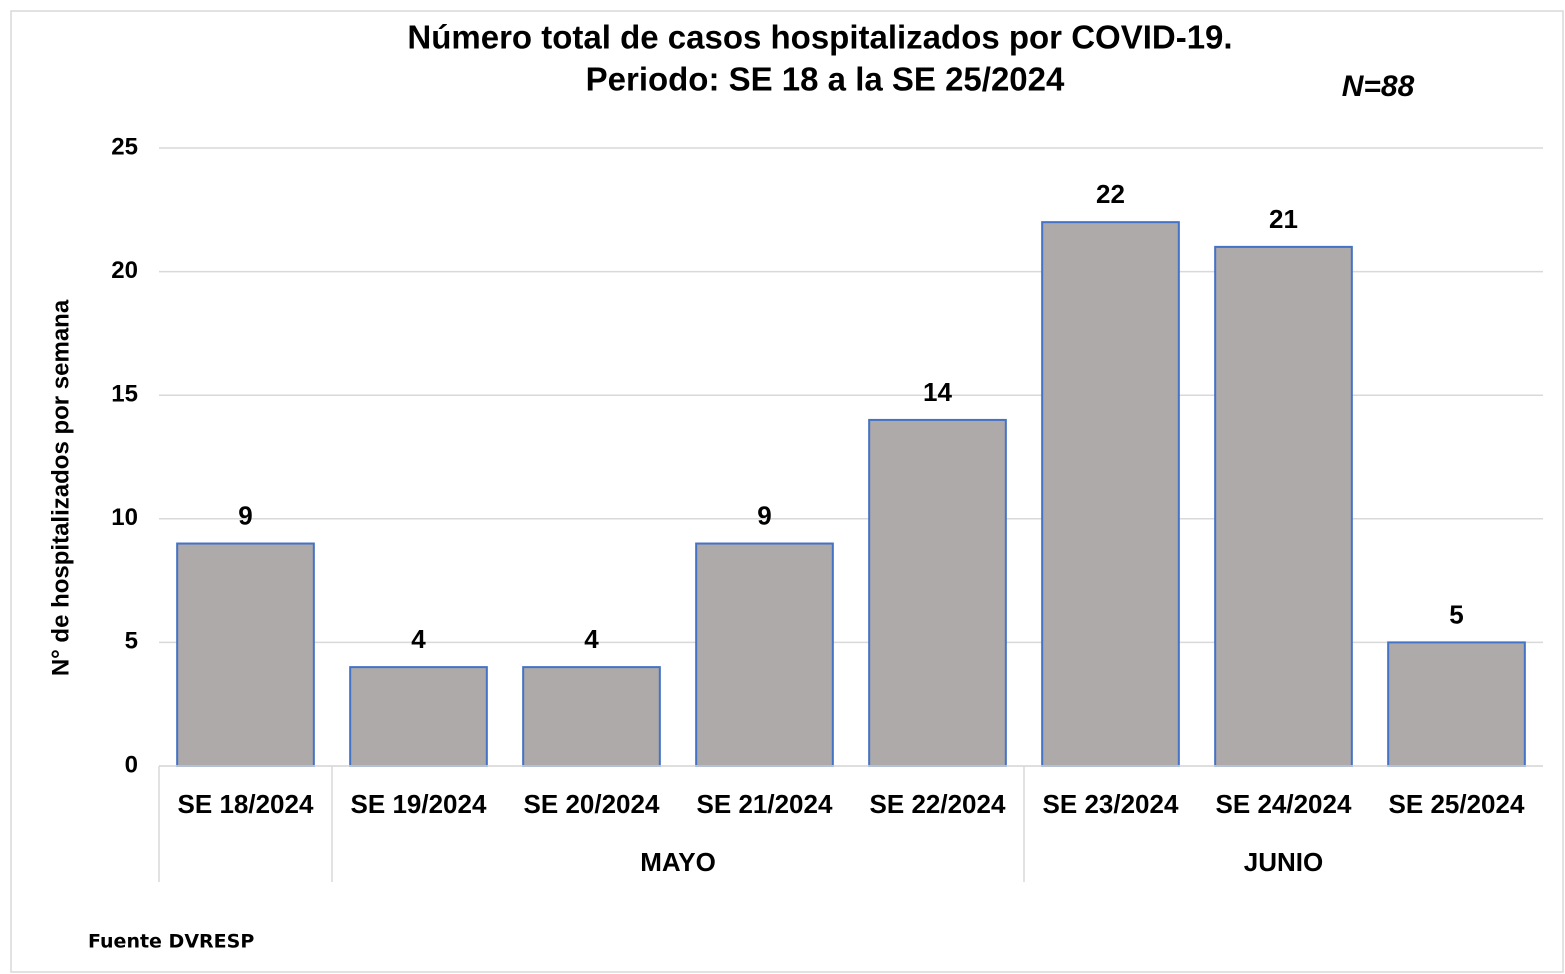 This screenshot has width=1565, height=974. Describe the element at coordinates (937, 392) in the screenshot. I see `value-label: 14` at that location.